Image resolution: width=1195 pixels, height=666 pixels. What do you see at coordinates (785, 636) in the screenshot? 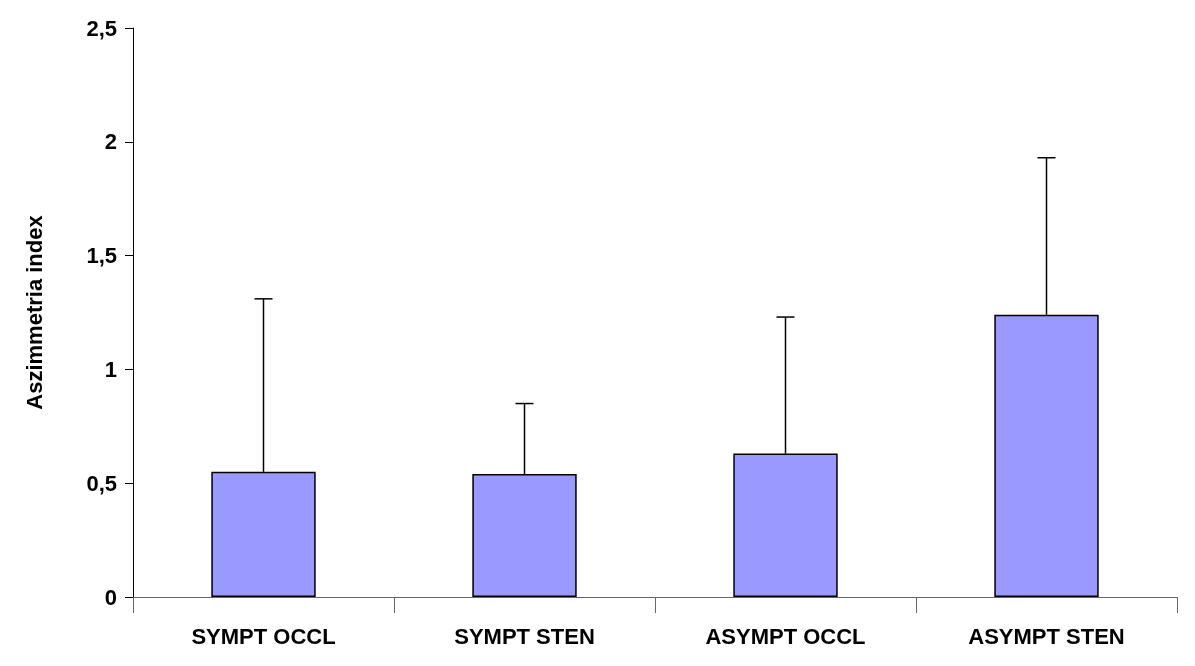
I see `x-tick-label: ASYMPT OCCL` at bounding box center [785, 636].